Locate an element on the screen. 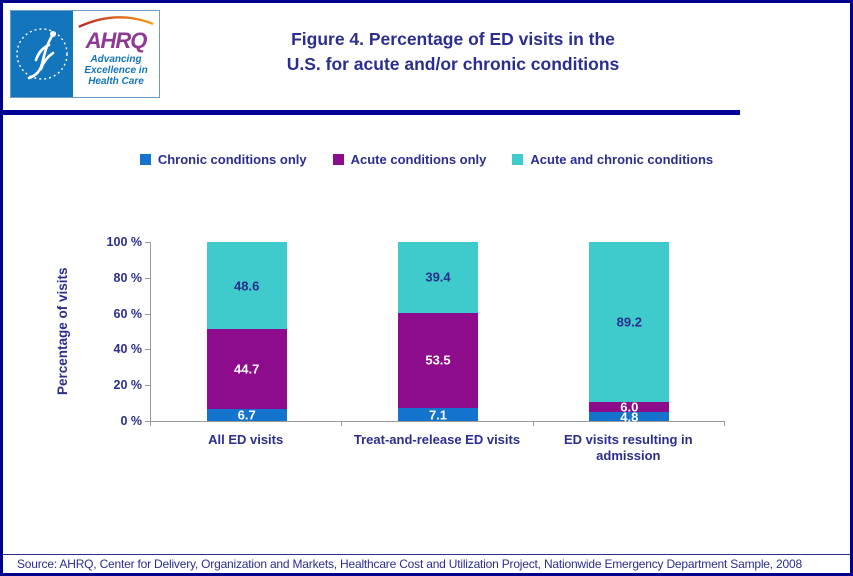 Image resolution: width=853 pixels, height=576 pixels. bar-value-label: 89.2 is located at coordinates (629, 322).